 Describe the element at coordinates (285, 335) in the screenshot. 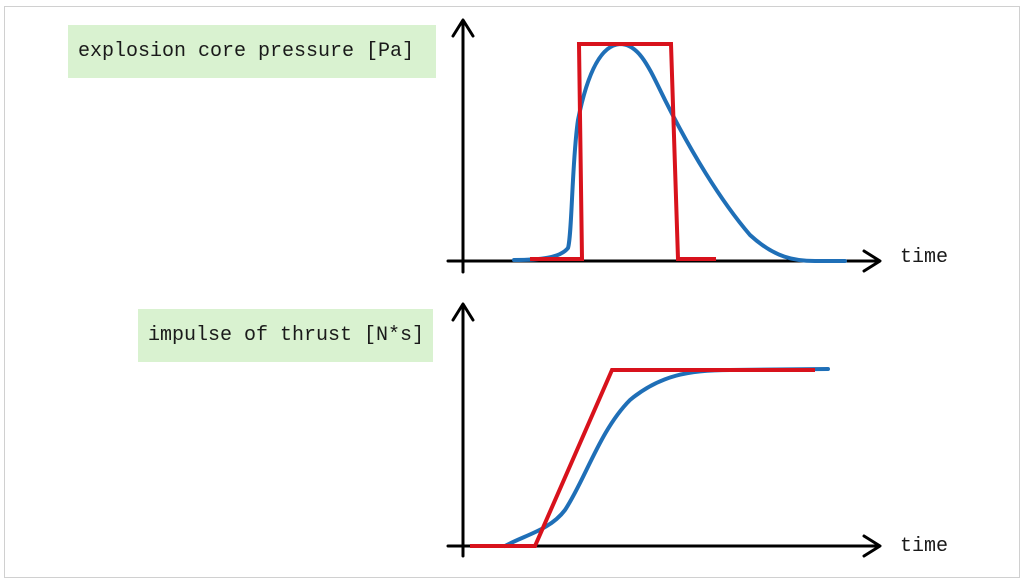

I see `bottom-chart-label: impulse of thrust [N*s]` at that location.